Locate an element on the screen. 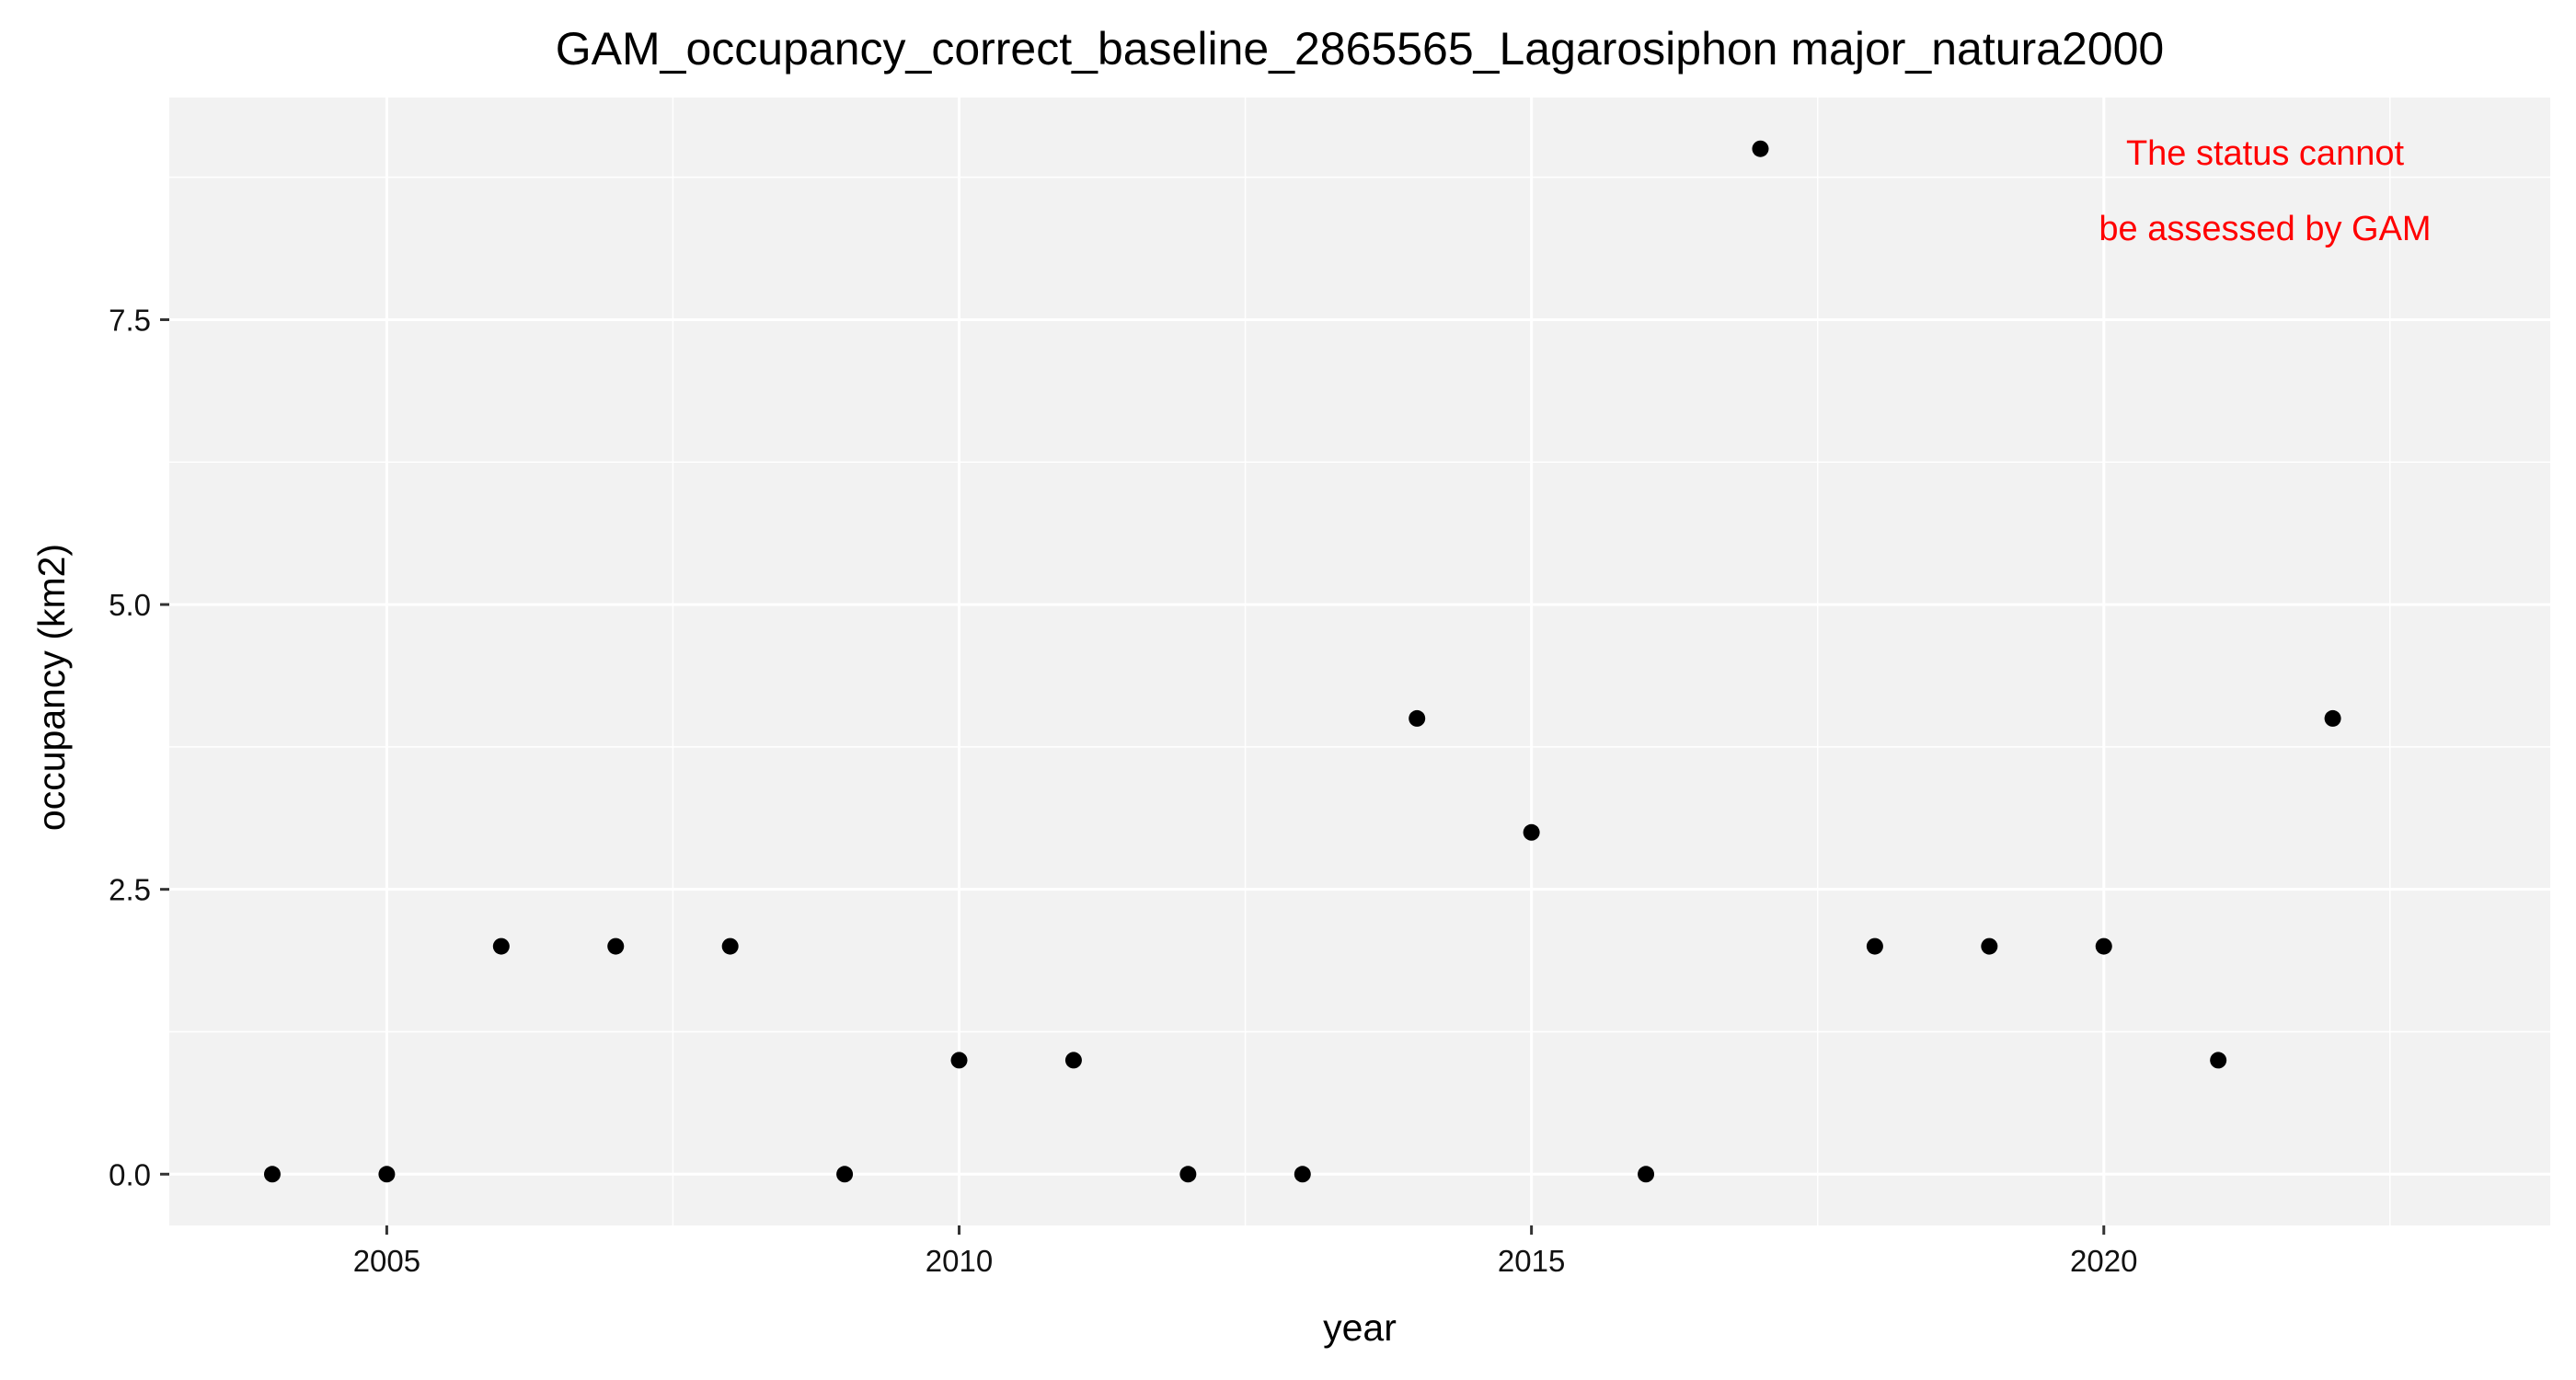 This screenshot has height=1380, width=2576. status-note: The status cannot be assessed by GAM is located at coordinates (2265, 191).